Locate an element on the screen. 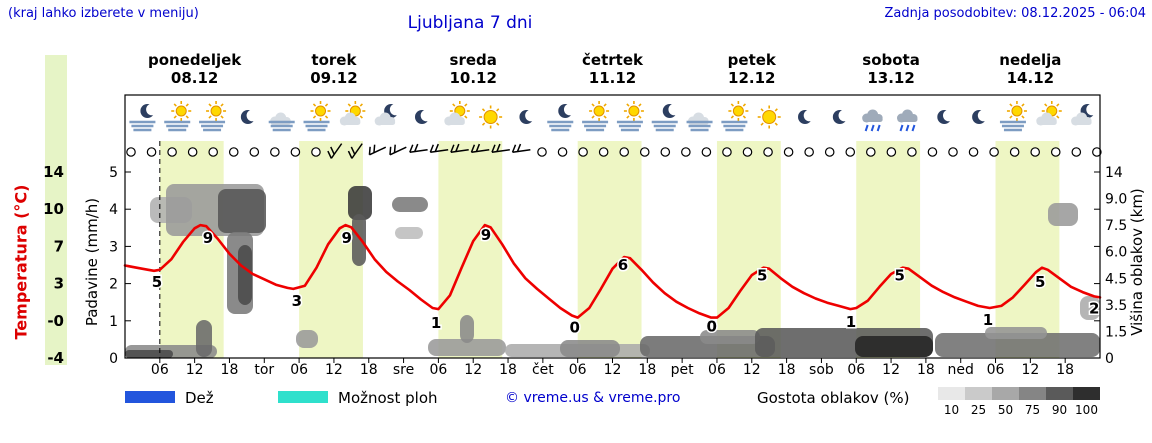 Image resolution: width=1152 pixels, height=443 pixels. svg-text: 5 is located at coordinates (1040, 282).